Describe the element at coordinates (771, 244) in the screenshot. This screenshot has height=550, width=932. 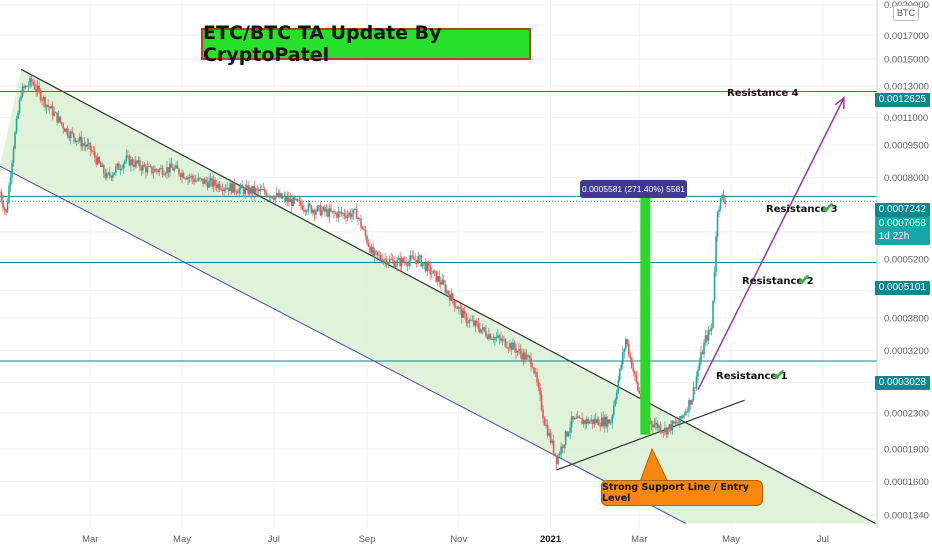
I see `target-arrow` at that location.